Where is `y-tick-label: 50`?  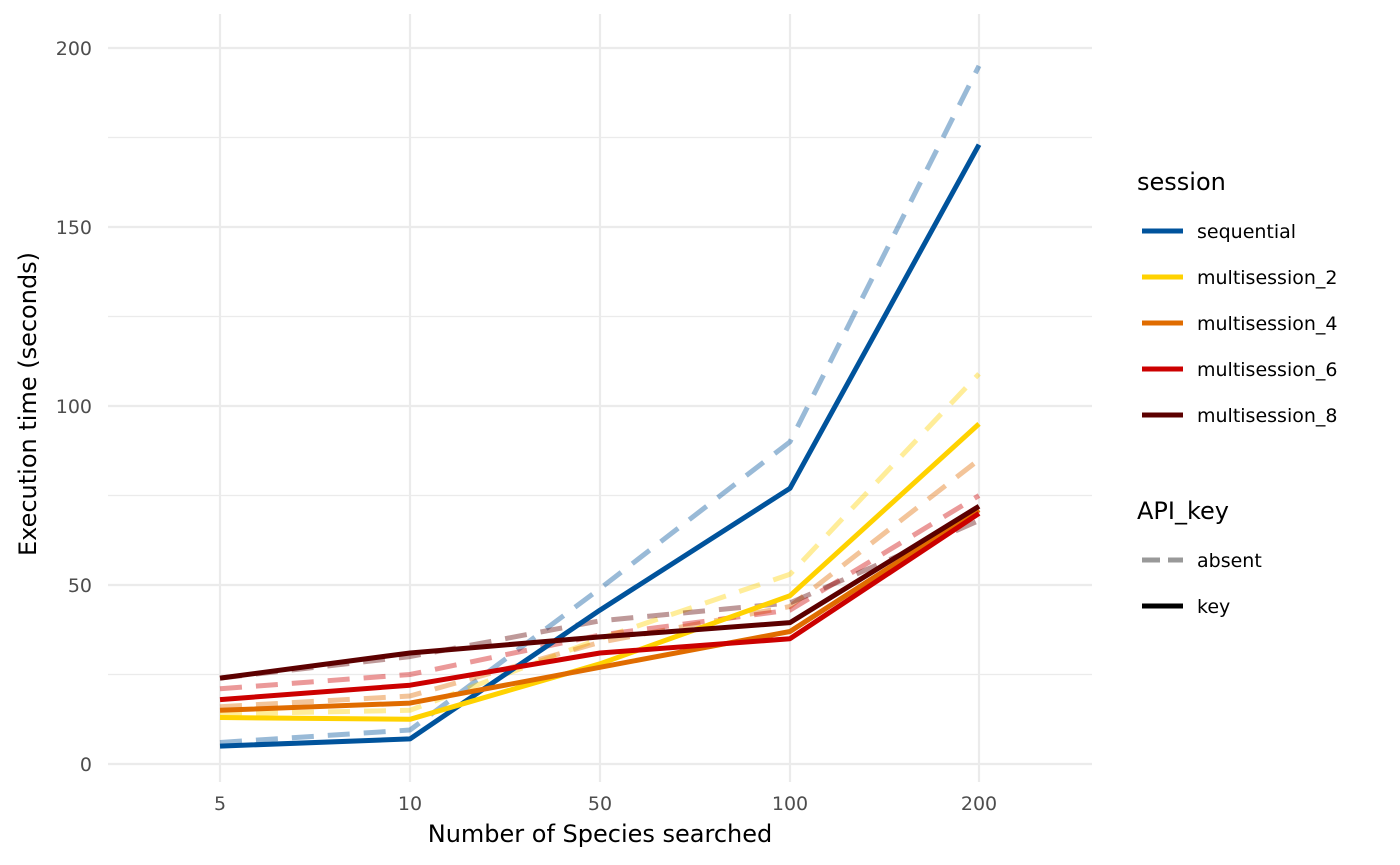
y-tick-label: 50 is located at coordinates (80, 586).